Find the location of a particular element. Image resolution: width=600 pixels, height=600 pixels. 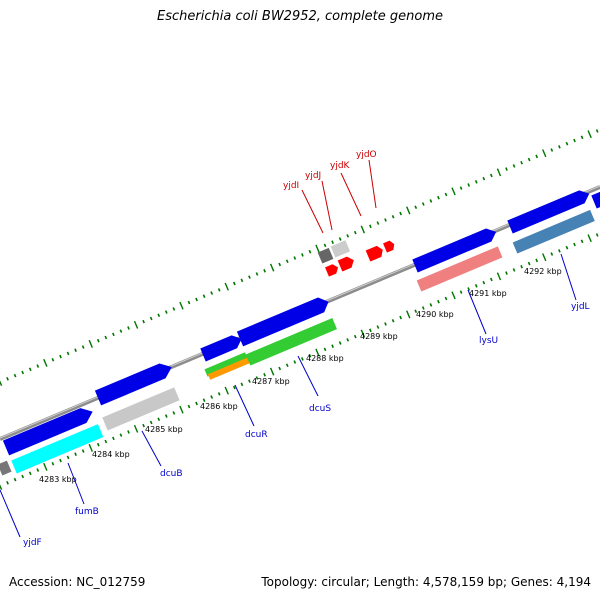

gene-yjdI-red is located at coordinates (332, 270).